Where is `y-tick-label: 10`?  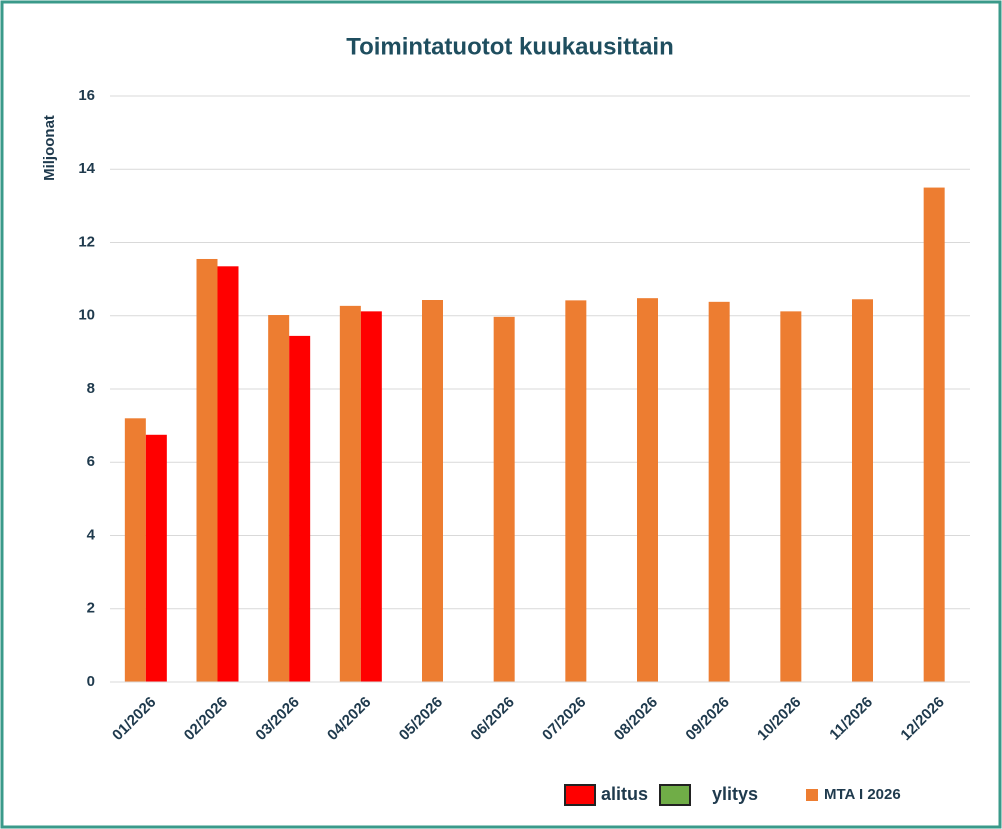
y-tick-label: 10 is located at coordinates (86, 315).